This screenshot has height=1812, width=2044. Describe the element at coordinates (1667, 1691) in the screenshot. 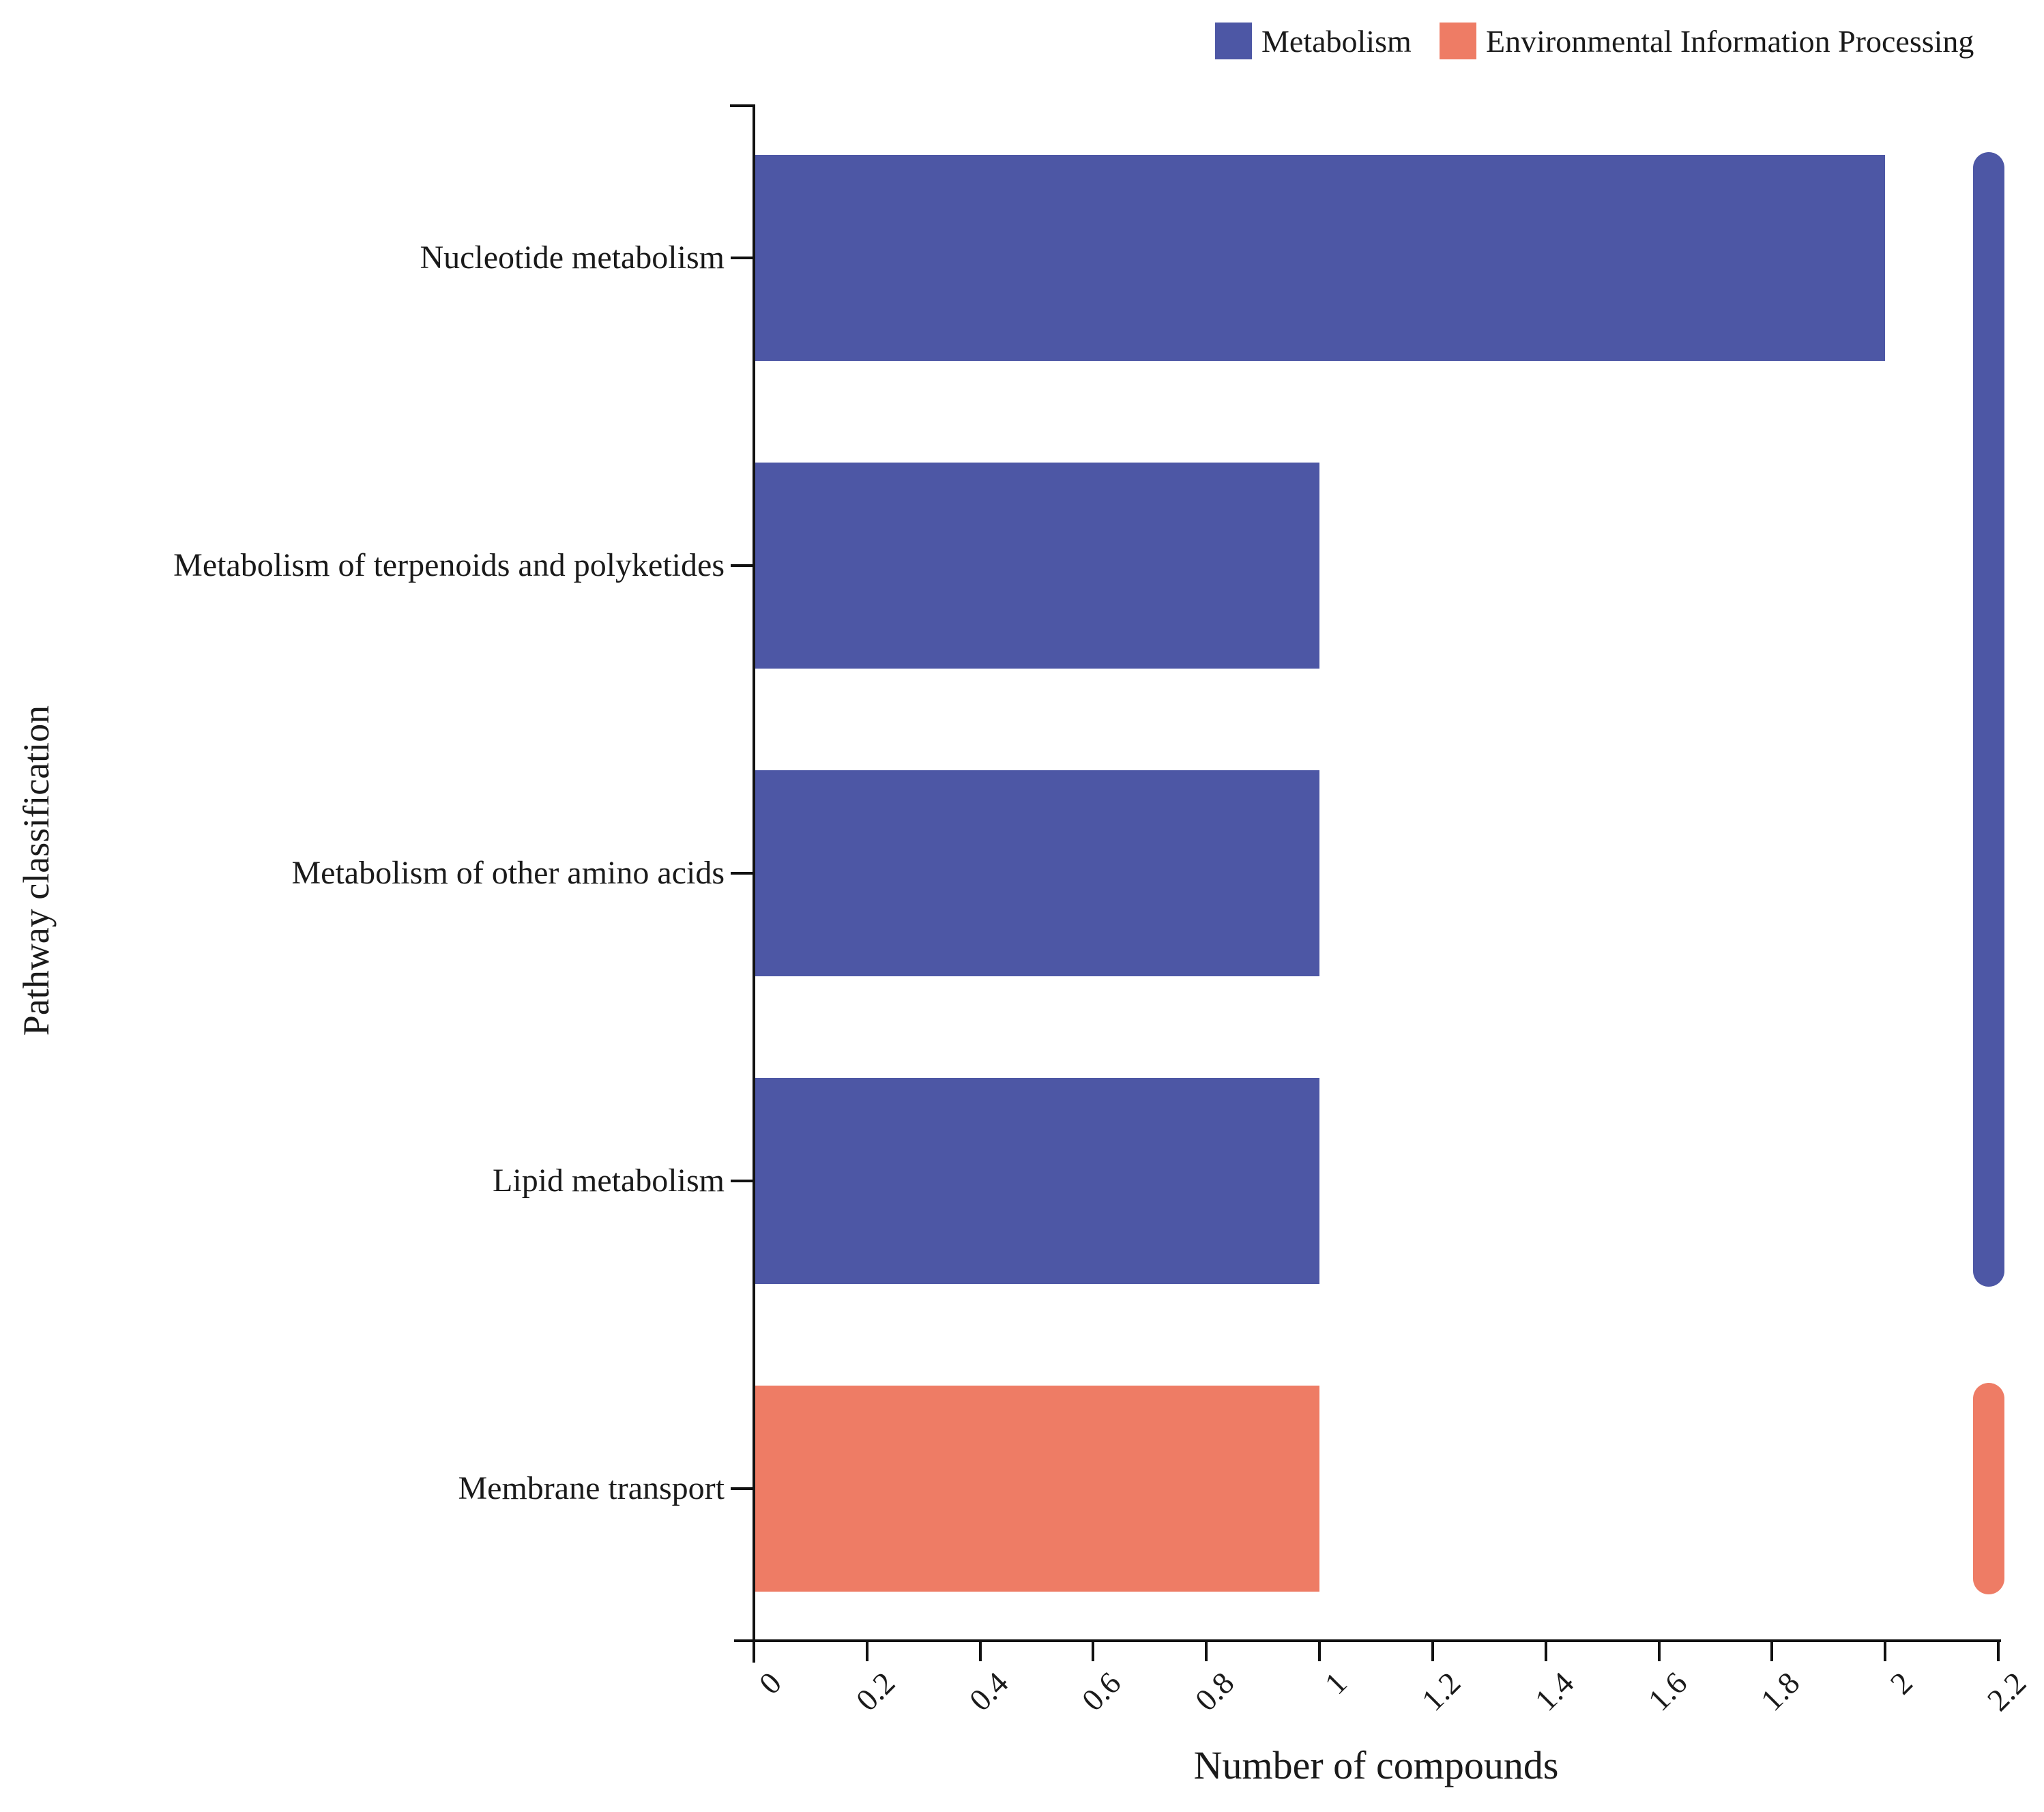

I see `x-tick-label-1.6: 1.6` at that location.